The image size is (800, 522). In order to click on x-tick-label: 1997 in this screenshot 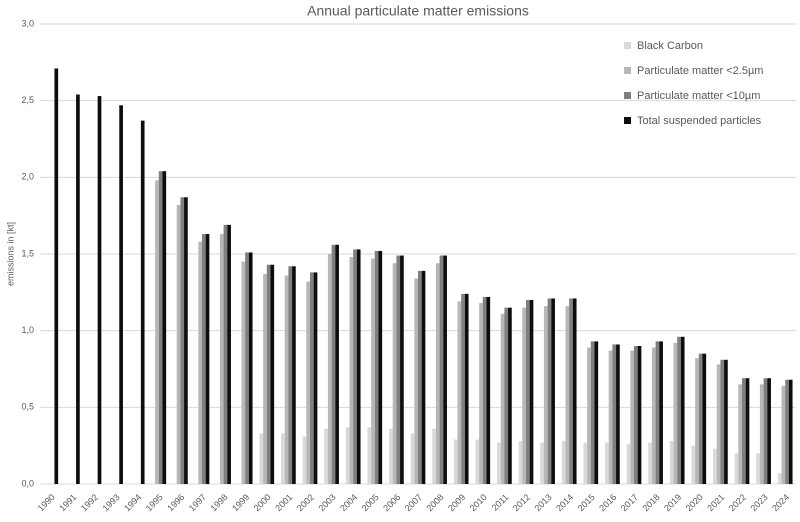, I will do `click(197, 502)`.